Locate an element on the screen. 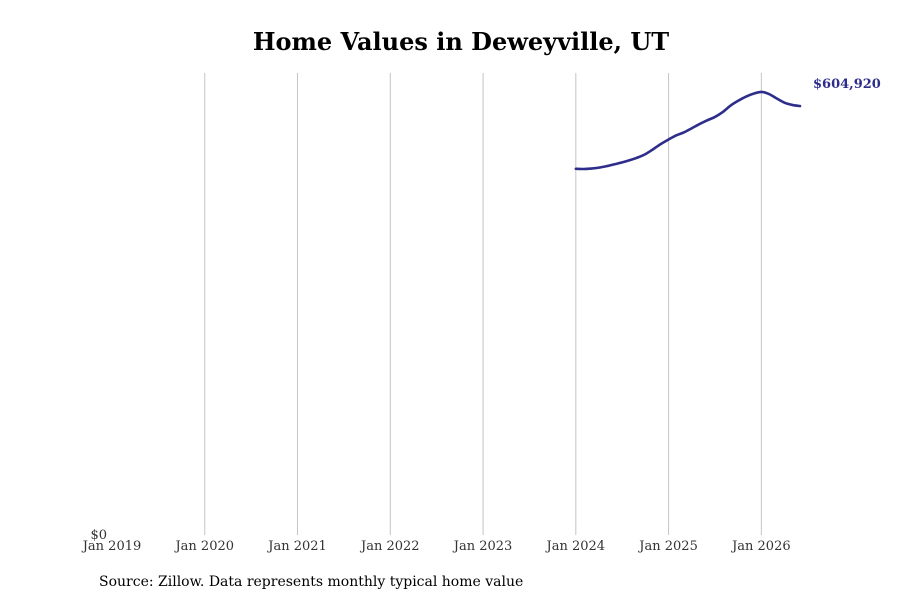 This screenshot has height=600, width=900. series-layer: $604,920 is located at coordinates (727, 124).